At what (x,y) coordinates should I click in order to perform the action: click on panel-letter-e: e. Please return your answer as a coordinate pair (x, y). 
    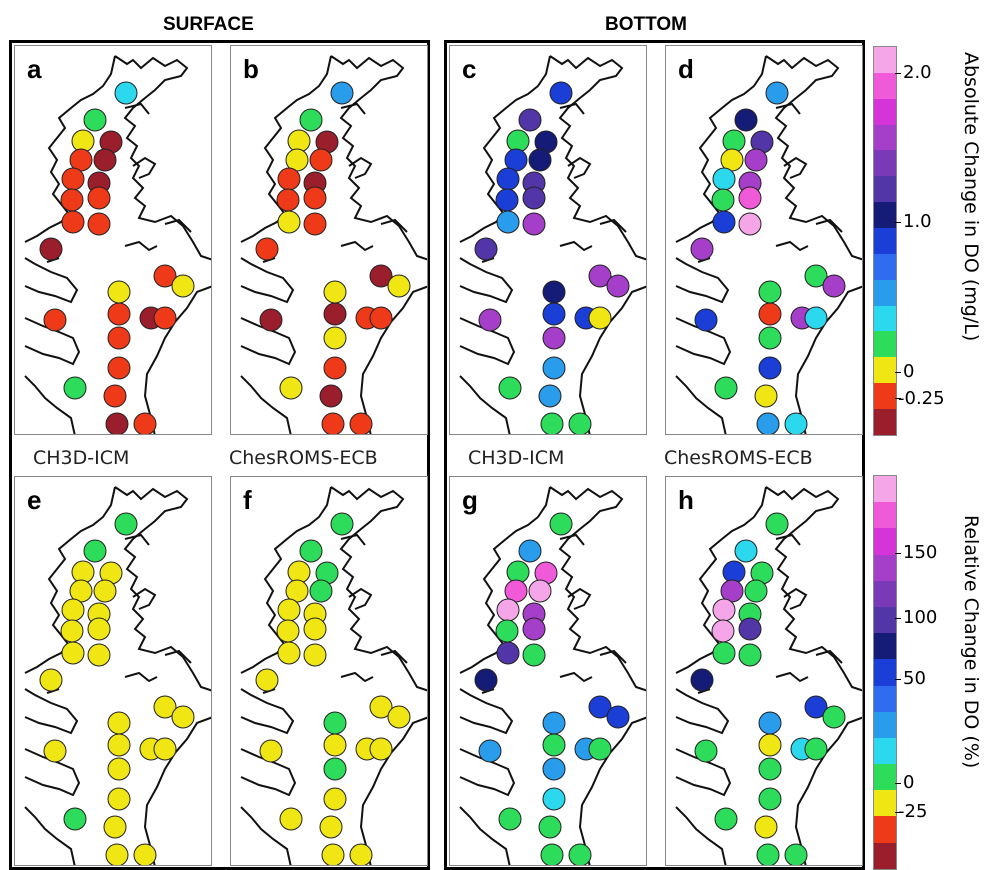
    Looking at the image, I should click on (34, 500).